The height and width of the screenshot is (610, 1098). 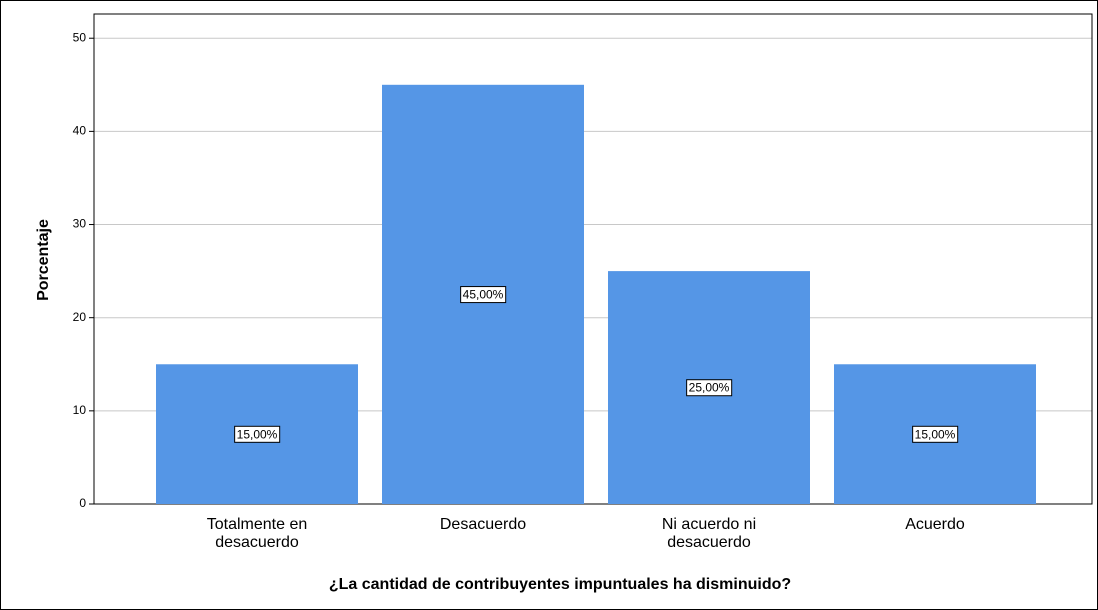 I want to click on value-label: 45,00%, so click(x=483, y=295).